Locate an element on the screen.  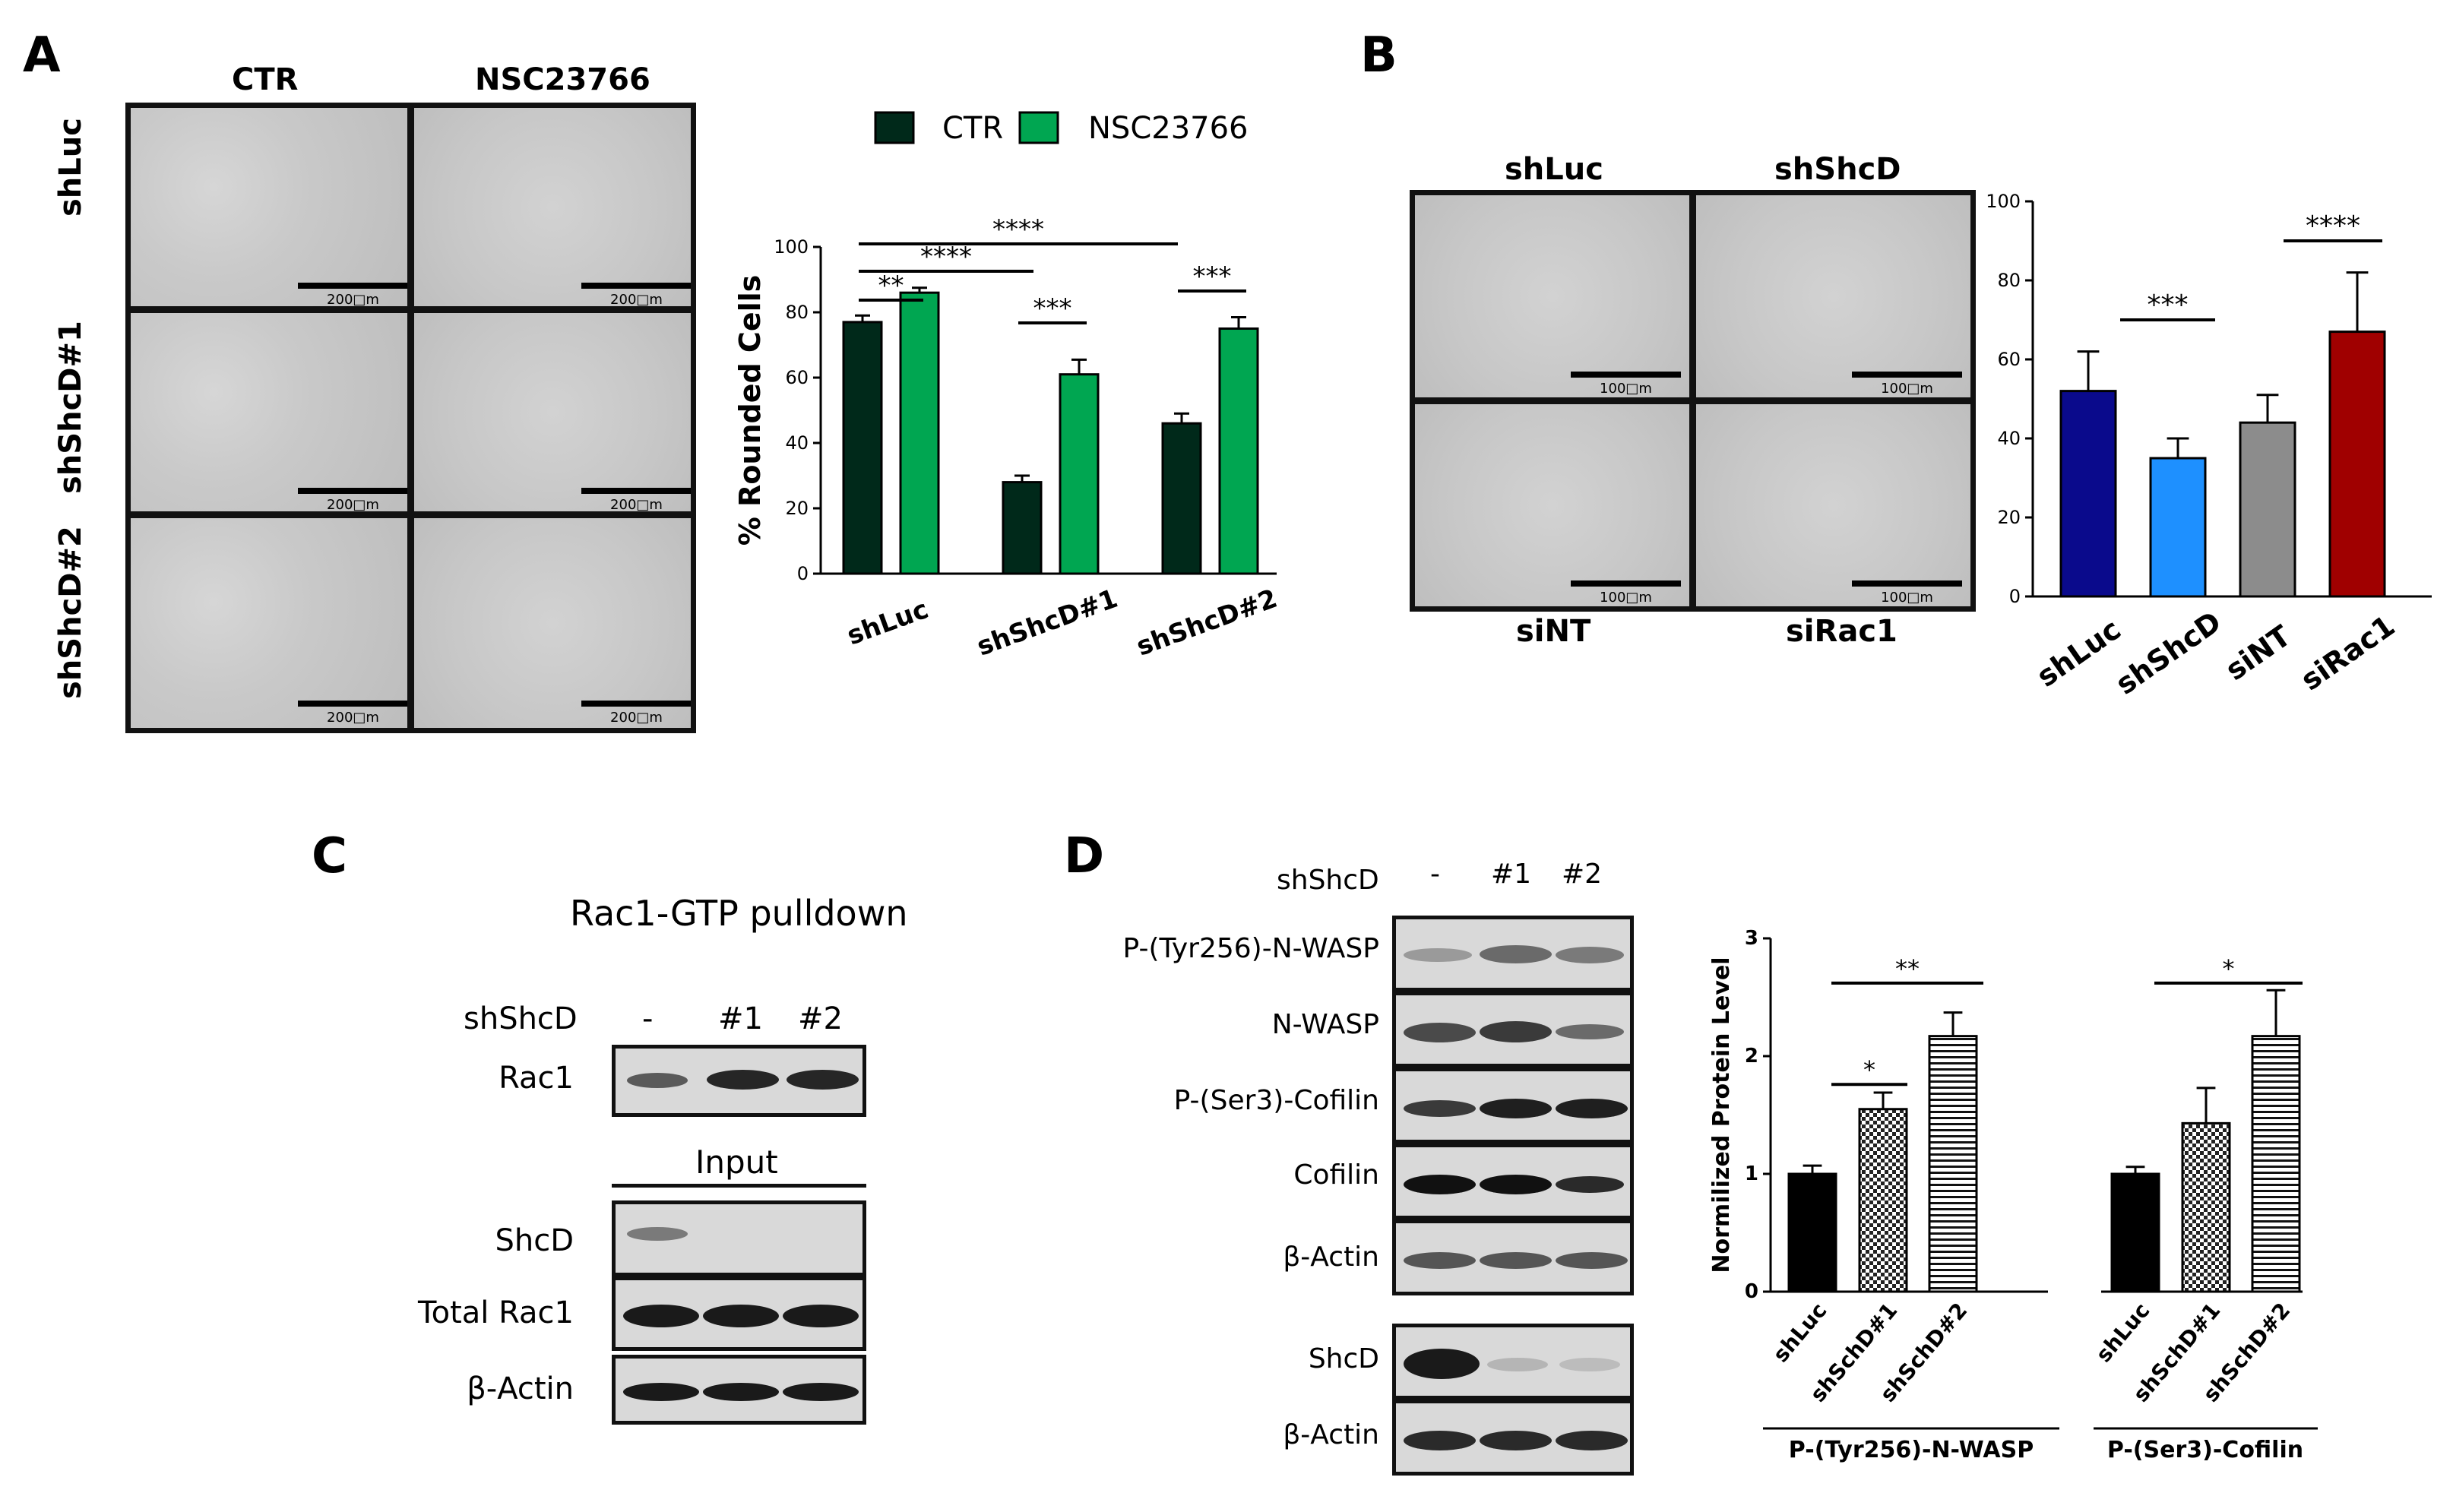
bottom-header-sint: siNT is located at coordinates (1553, 631).